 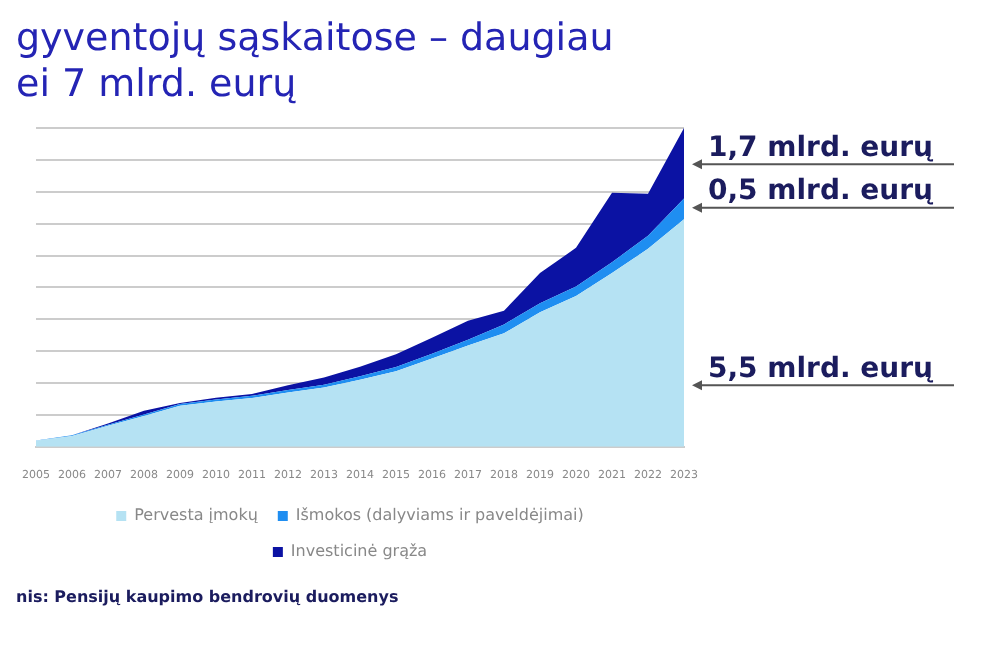 I want to click on legend-label: Investicinė grąža, so click(x=359, y=551).